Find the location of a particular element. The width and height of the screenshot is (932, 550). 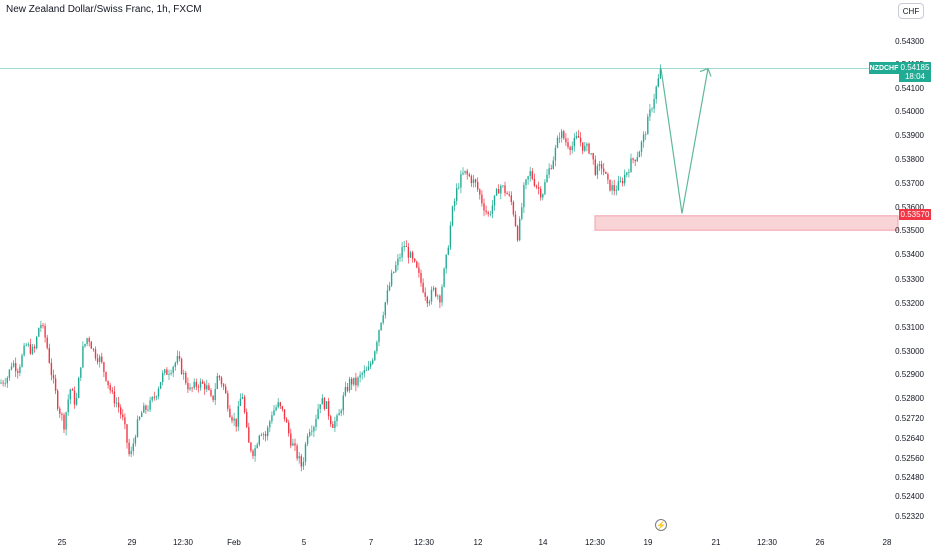

projection-arrowhead is located at coordinates (705, 72).